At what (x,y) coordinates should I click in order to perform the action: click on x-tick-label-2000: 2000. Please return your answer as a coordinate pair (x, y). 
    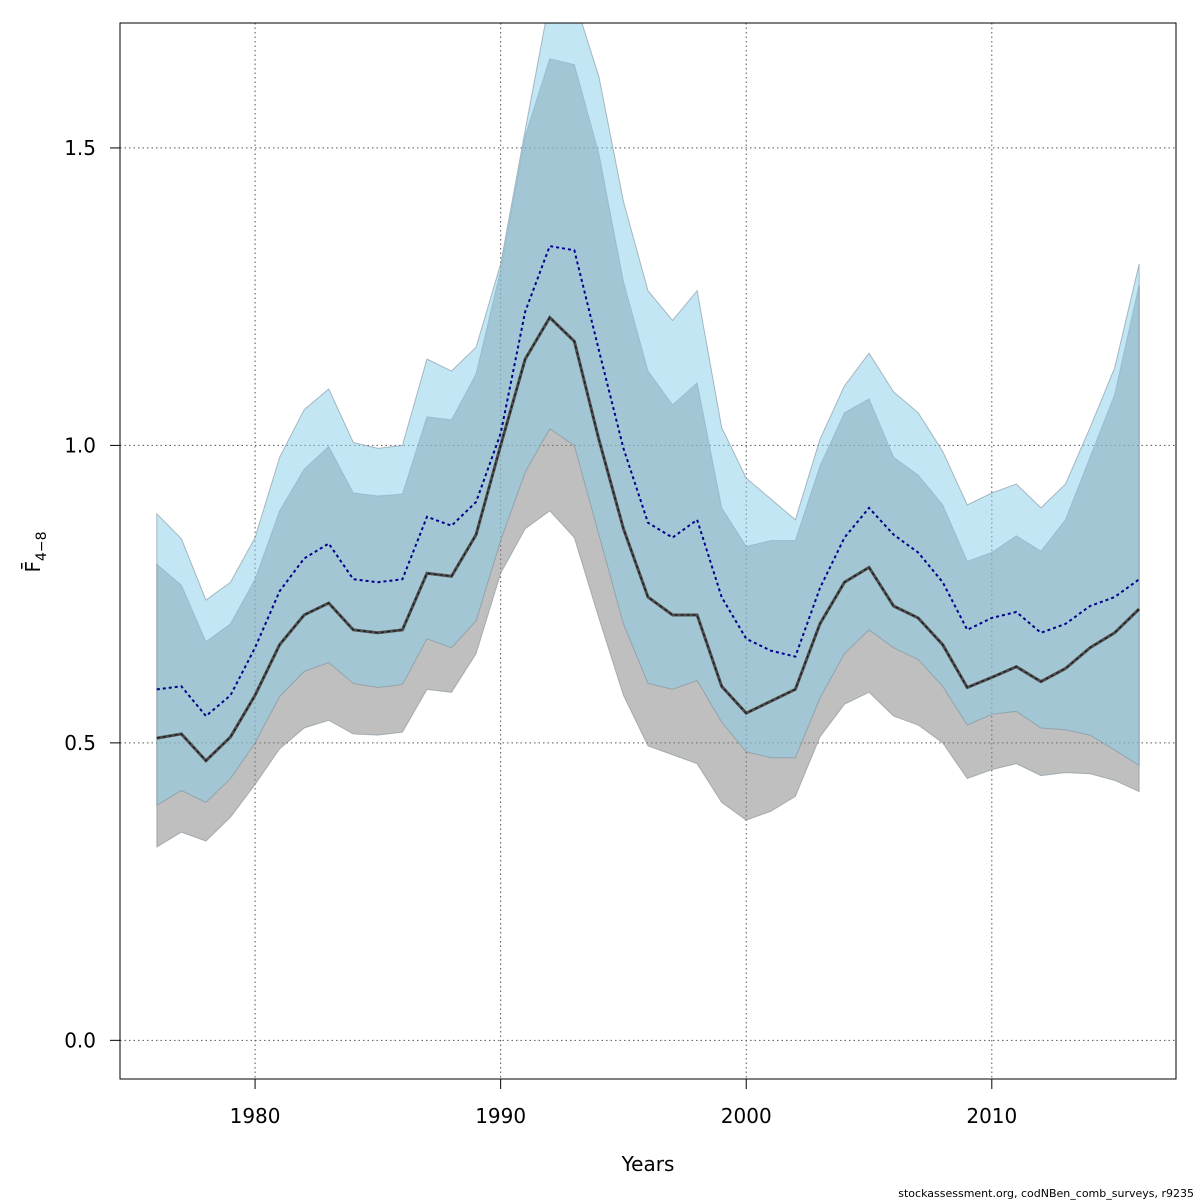
    Looking at the image, I should click on (746, 1116).